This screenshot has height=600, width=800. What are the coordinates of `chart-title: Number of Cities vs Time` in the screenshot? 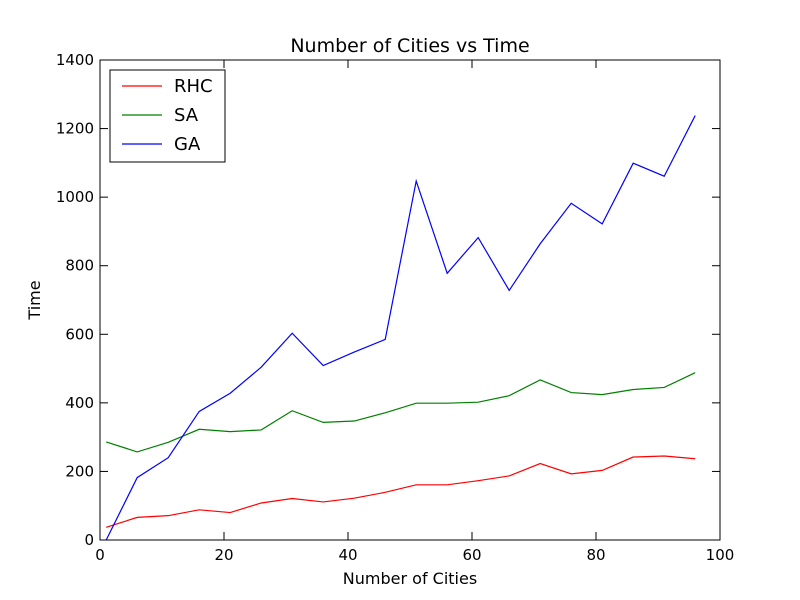 It's located at (409, 46).